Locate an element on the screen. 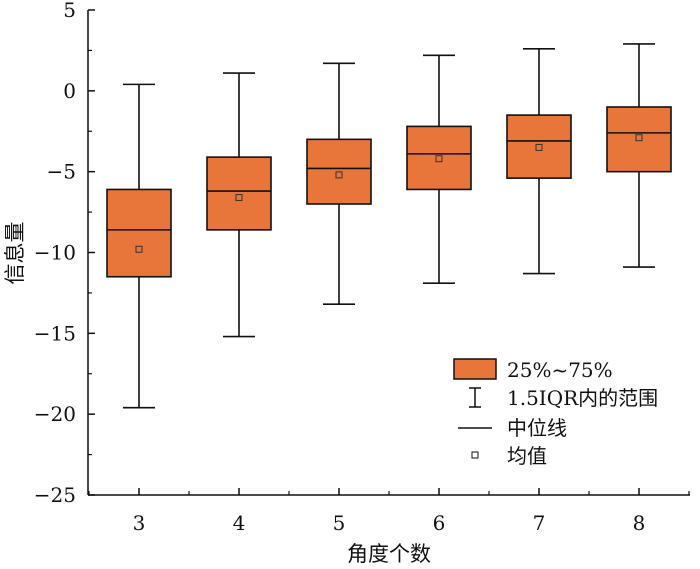  x-ticks: 3 4 5 6 7 8 is located at coordinates (389, 511).